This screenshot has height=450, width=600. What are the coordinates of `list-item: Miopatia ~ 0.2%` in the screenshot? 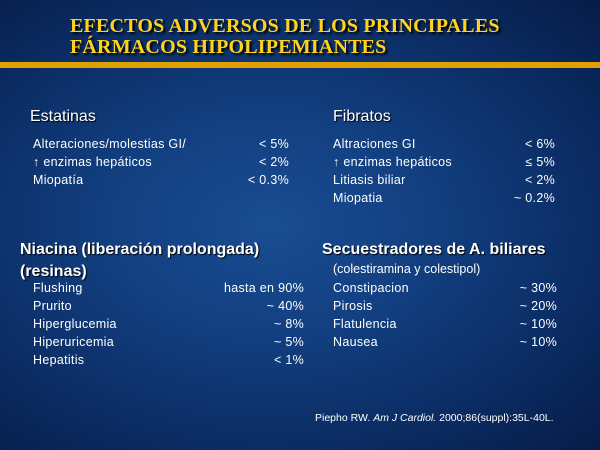 It's located at (444, 198).